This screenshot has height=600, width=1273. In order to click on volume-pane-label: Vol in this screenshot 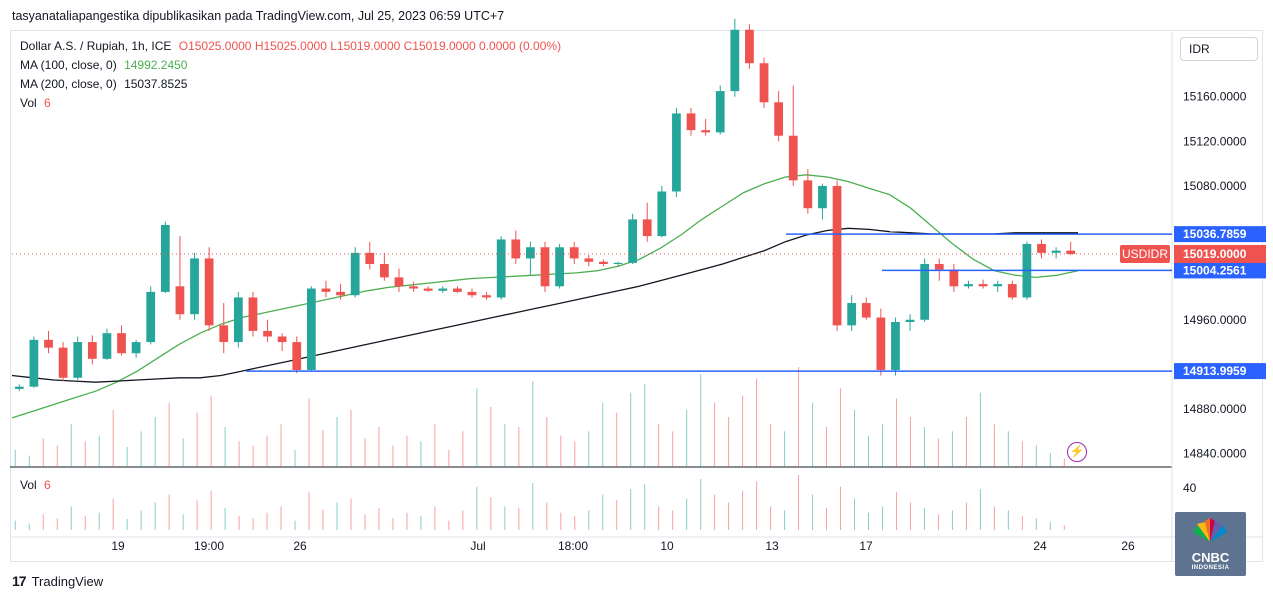, I will do `click(28, 485)`.